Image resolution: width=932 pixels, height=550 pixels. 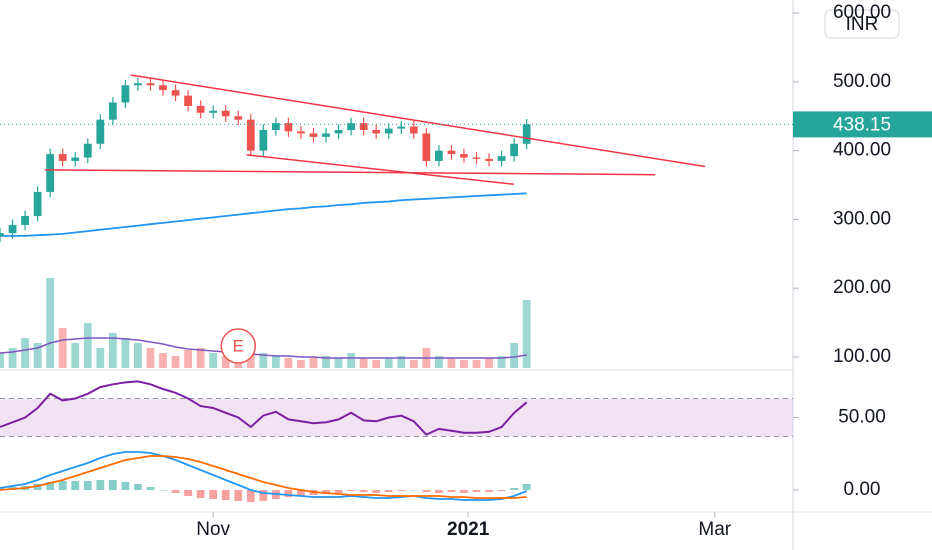 I want to click on y-tick-label: 100.00, so click(x=862, y=356).